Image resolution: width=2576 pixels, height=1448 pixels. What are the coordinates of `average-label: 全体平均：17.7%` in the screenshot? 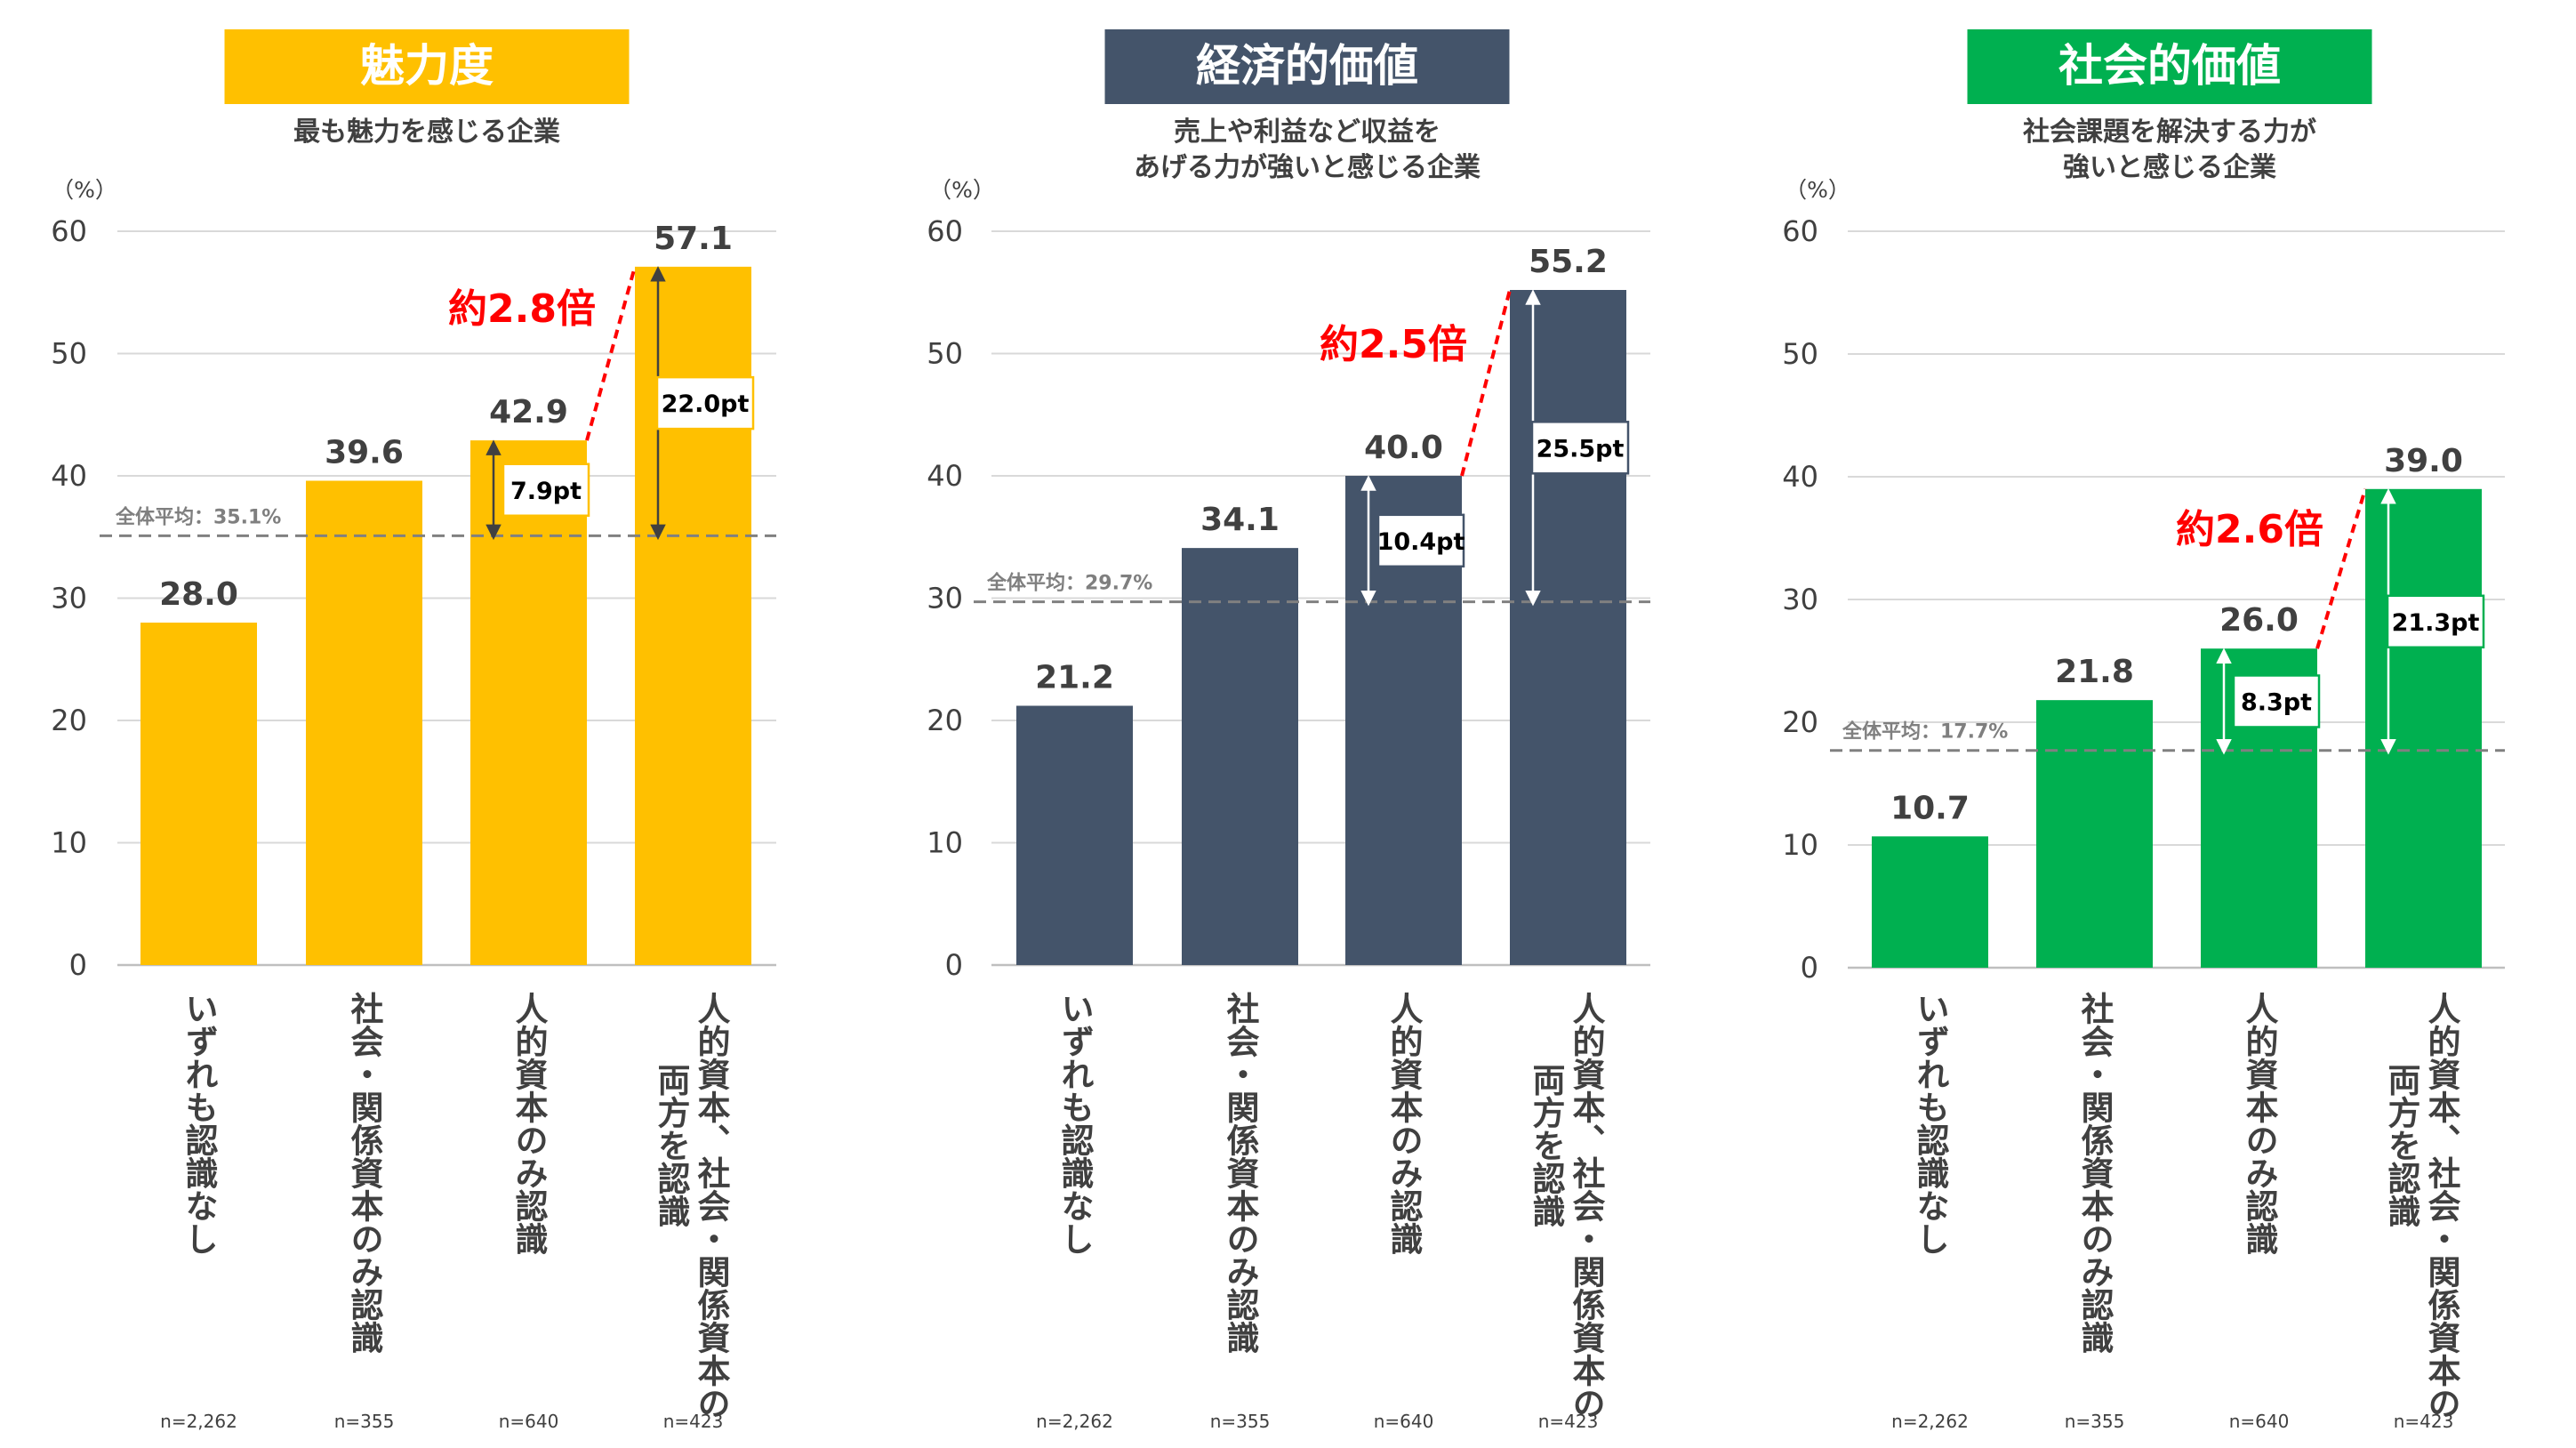 It's located at (1925, 732).